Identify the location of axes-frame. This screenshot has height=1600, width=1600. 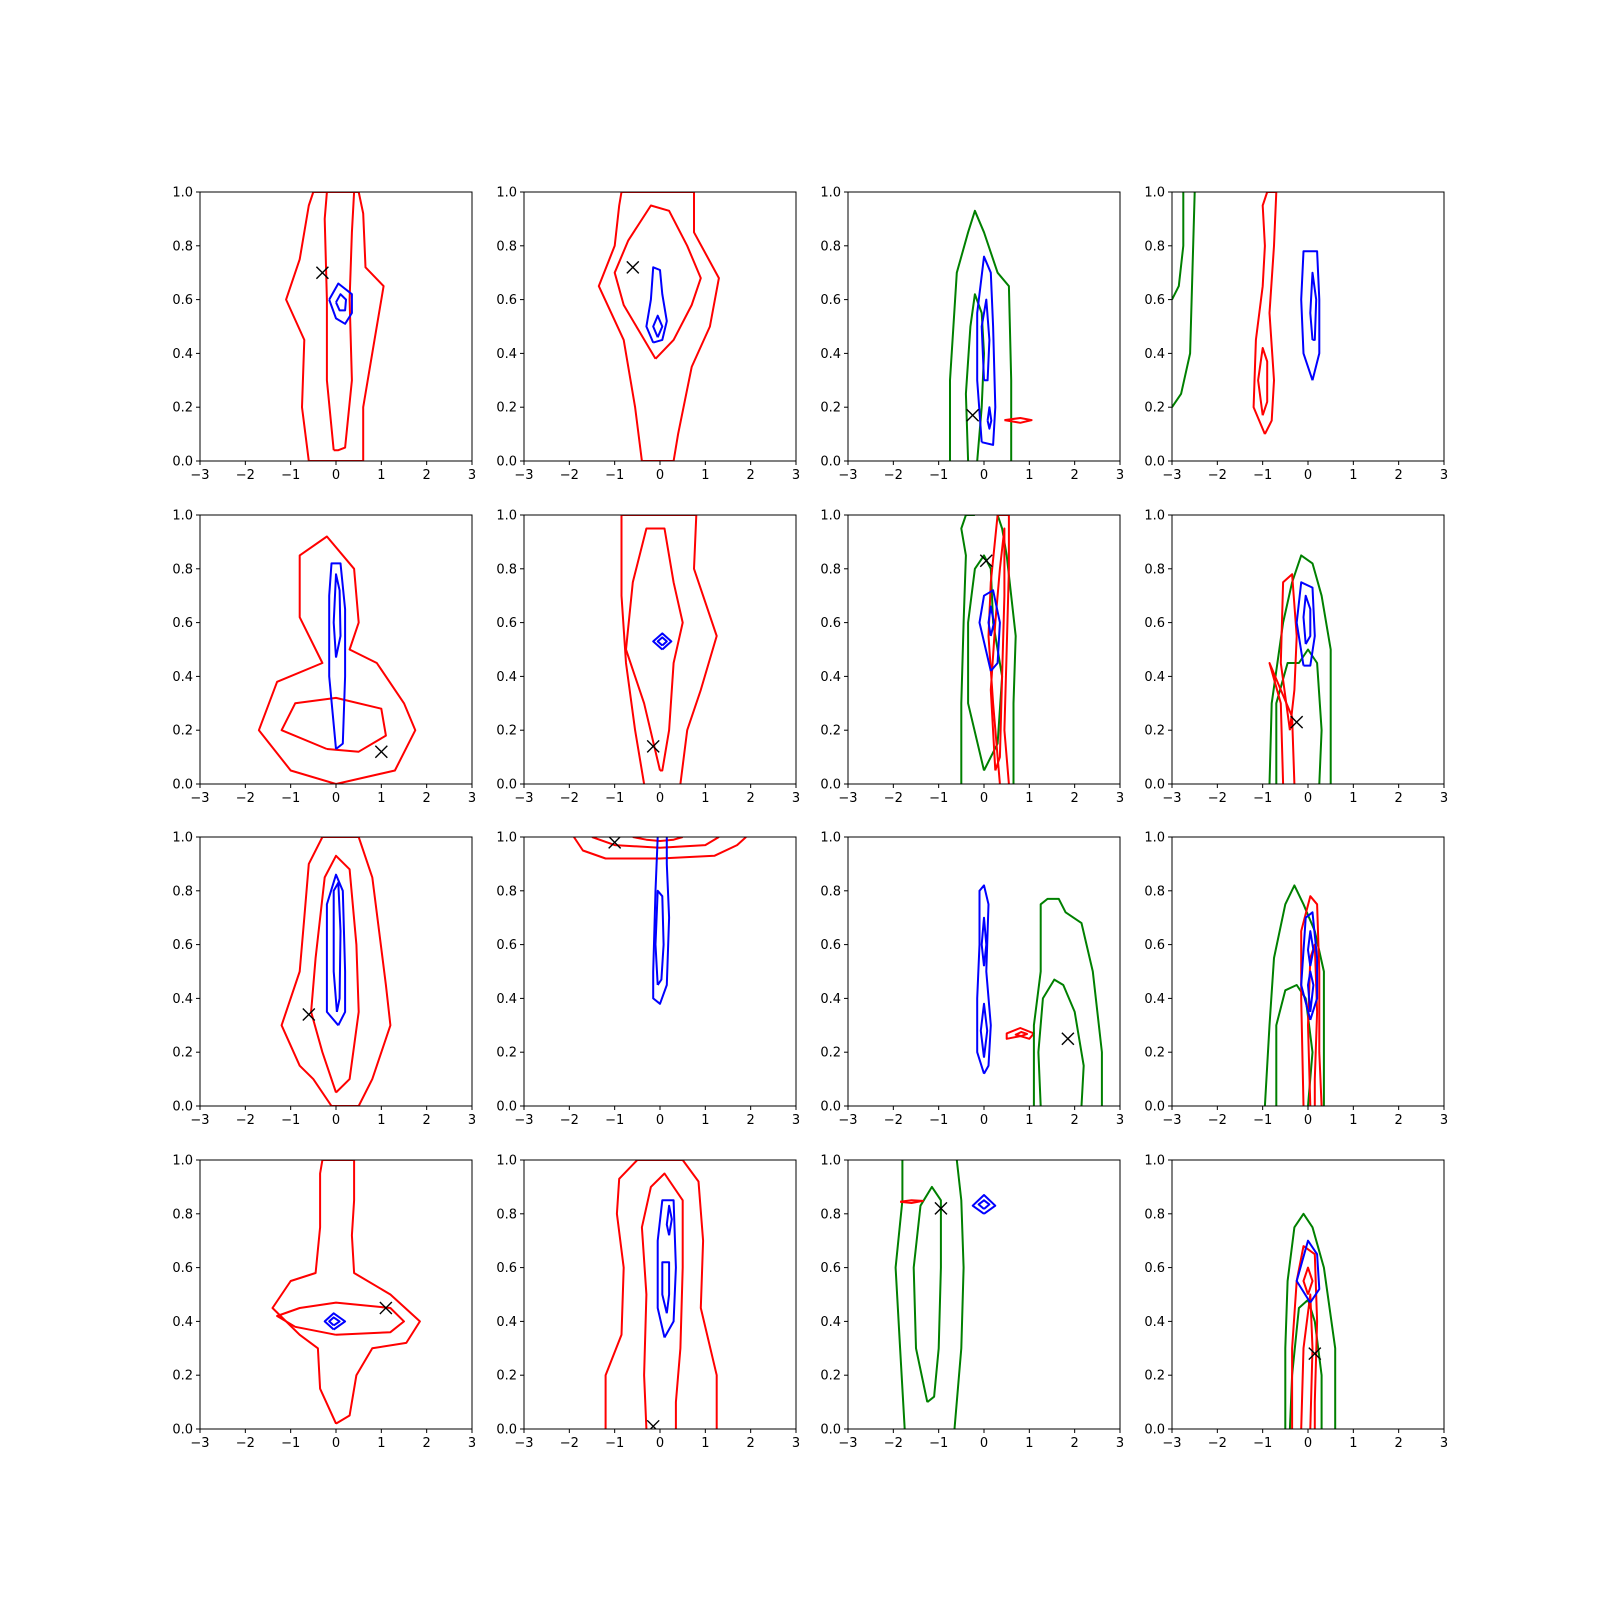
(336, 1294).